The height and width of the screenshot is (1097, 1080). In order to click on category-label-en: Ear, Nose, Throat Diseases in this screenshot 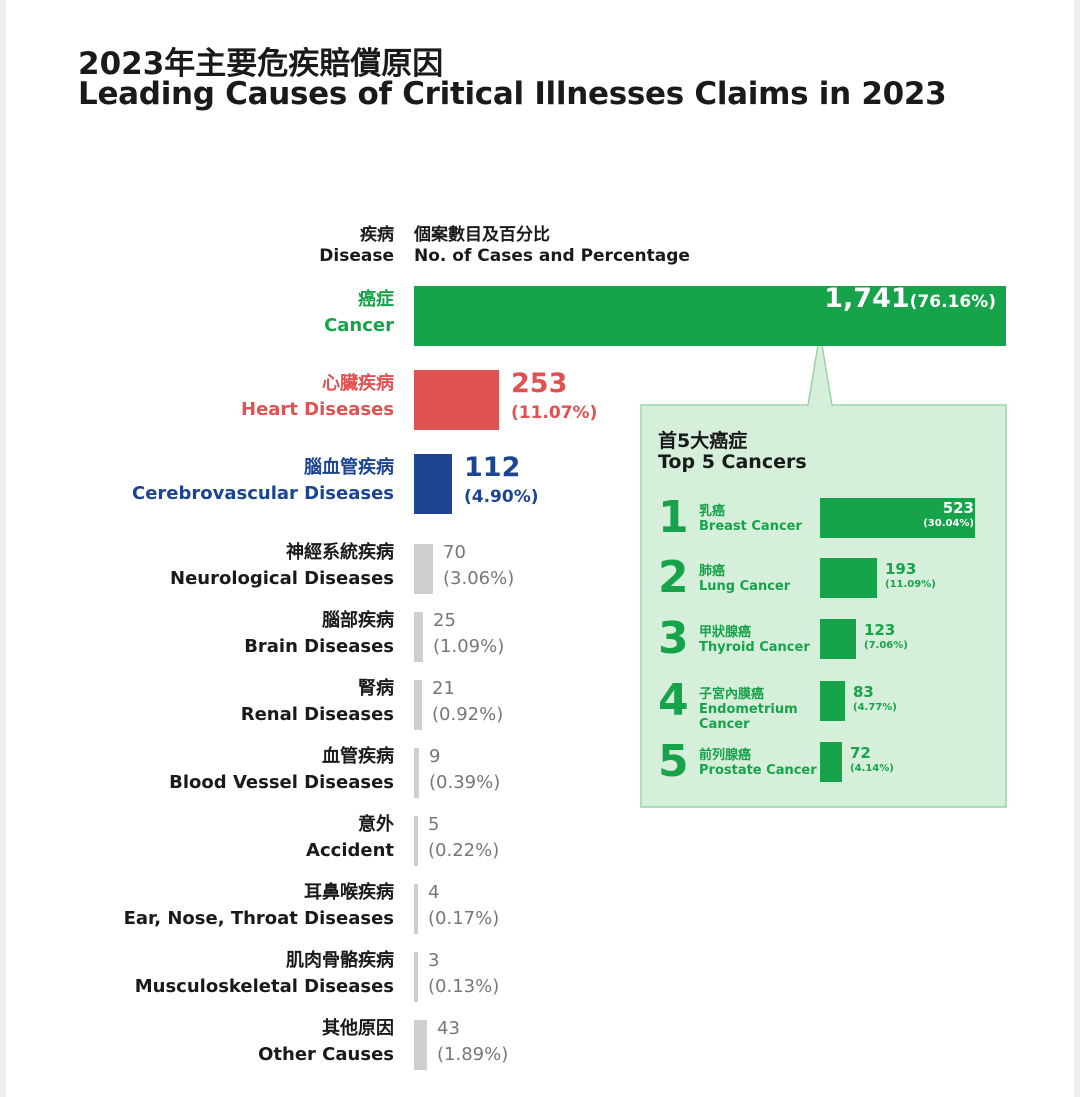, I will do `click(258, 918)`.